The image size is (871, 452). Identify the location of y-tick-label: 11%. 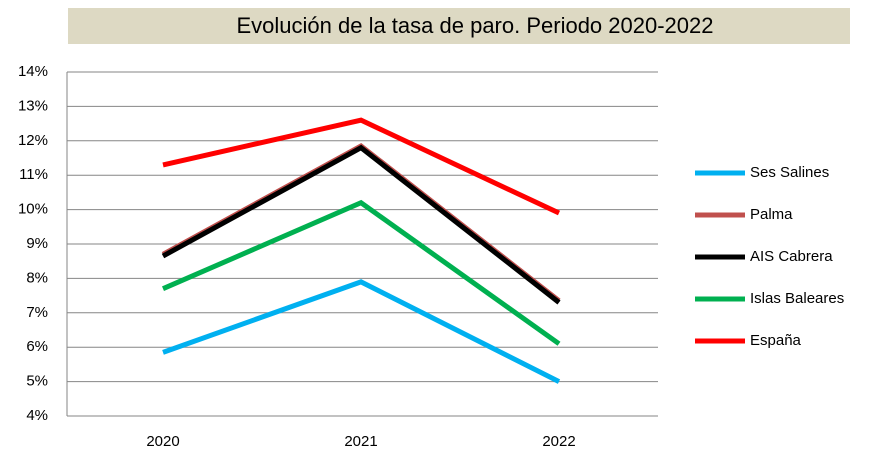
(33, 174).